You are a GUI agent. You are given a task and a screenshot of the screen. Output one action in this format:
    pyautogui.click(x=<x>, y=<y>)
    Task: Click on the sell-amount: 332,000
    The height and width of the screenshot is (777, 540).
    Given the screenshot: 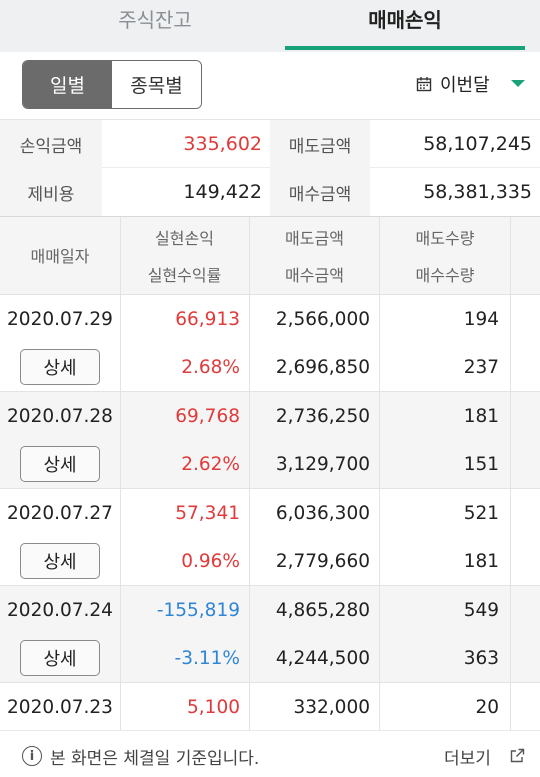 What is the action you would take?
    pyautogui.click(x=331, y=707)
    